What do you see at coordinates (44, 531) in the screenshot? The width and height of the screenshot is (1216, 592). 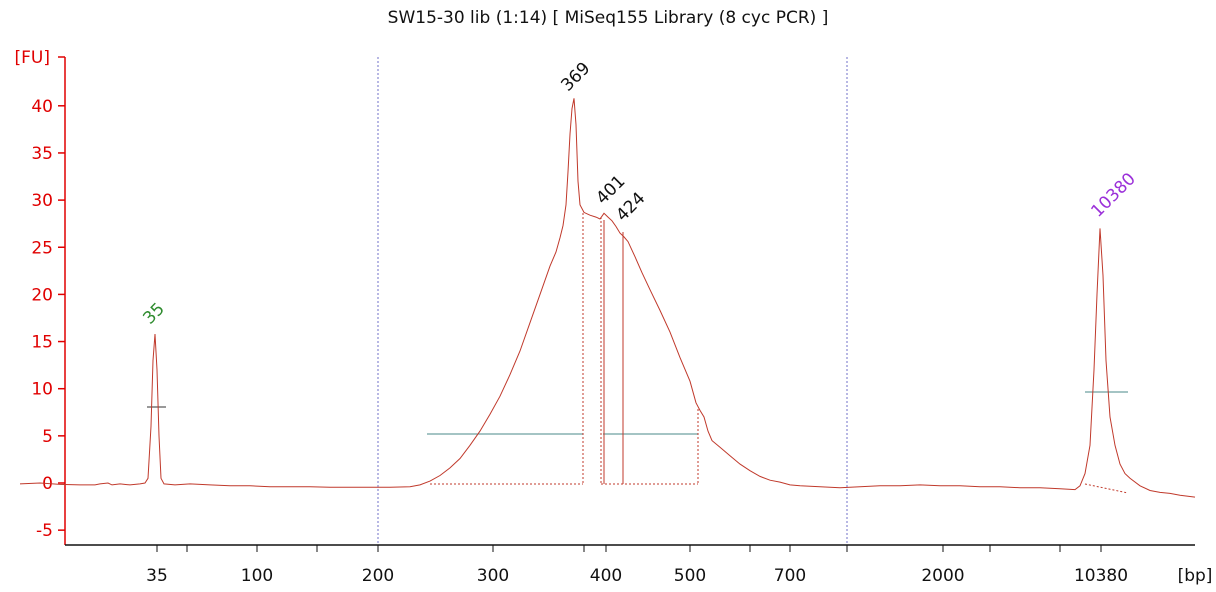 I see `y-tick-label: -5` at bounding box center [44, 531].